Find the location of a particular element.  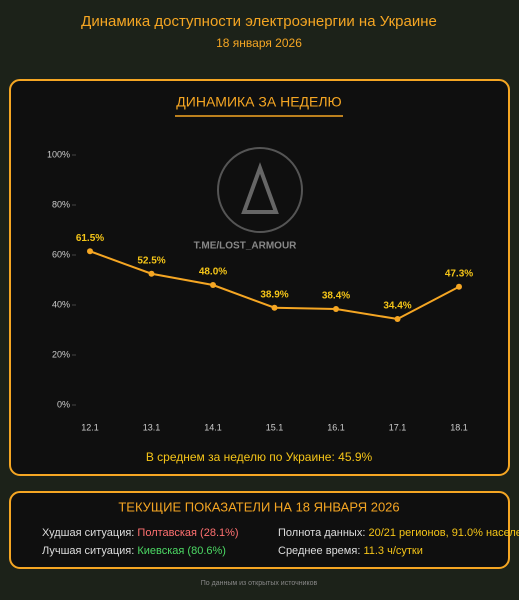

x-tick-label: 18.1 is located at coordinates (459, 427).